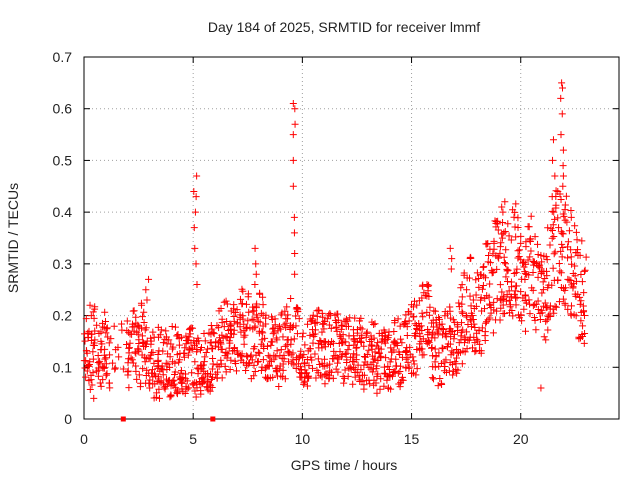 This screenshot has width=640, height=480. Describe the element at coordinates (13, 238) in the screenshot. I see `y-axis-label: SRMTID / TECUs` at that location.